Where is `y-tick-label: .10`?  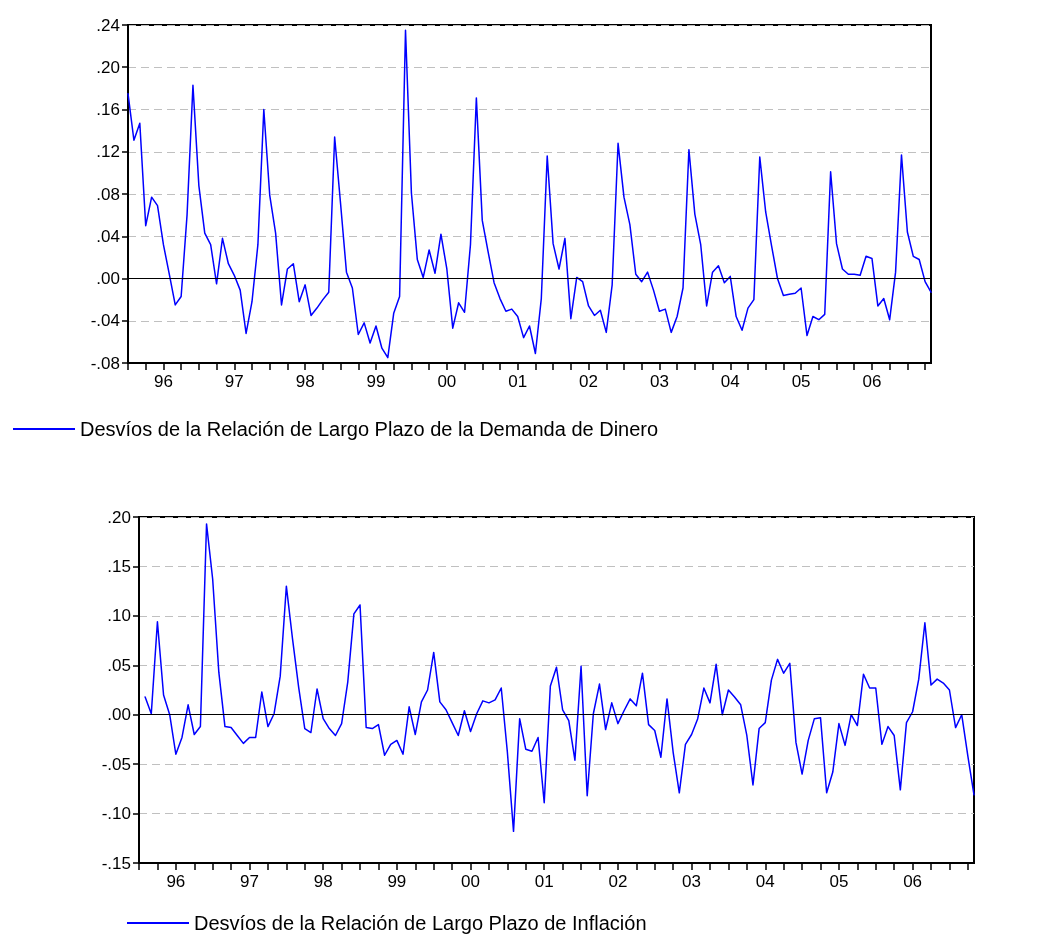
y-tick-label: .10 is located at coordinates (119, 616).